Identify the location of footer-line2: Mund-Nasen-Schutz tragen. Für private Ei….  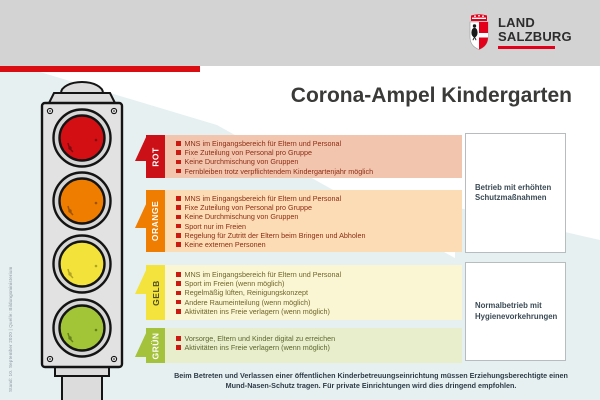
(371, 385).